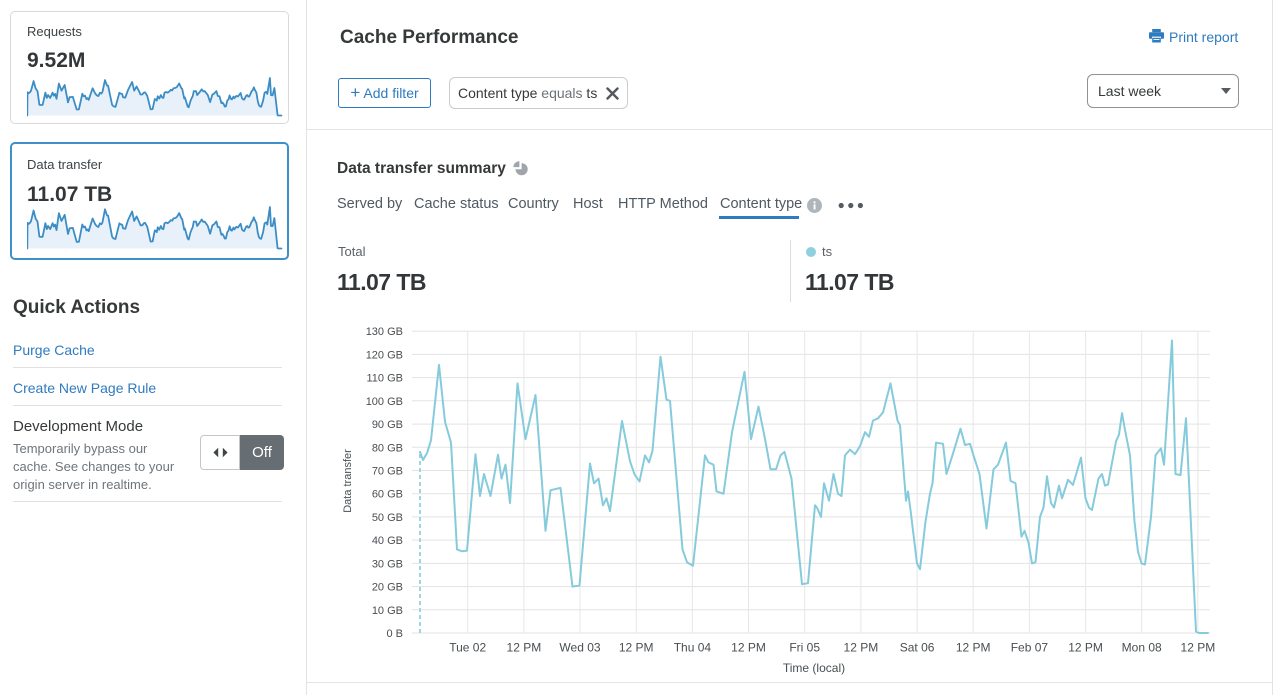 The width and height of the screenshot is (1285, 695). Describe the element at coordinates (387, 588) in the screenshot. I see `svg-text: 20 GB` at that location.